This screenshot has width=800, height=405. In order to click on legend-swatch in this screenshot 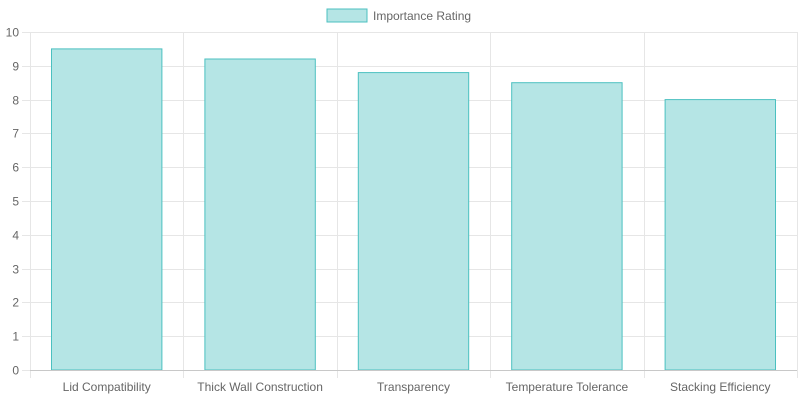, I will do `click(347, 15)`.